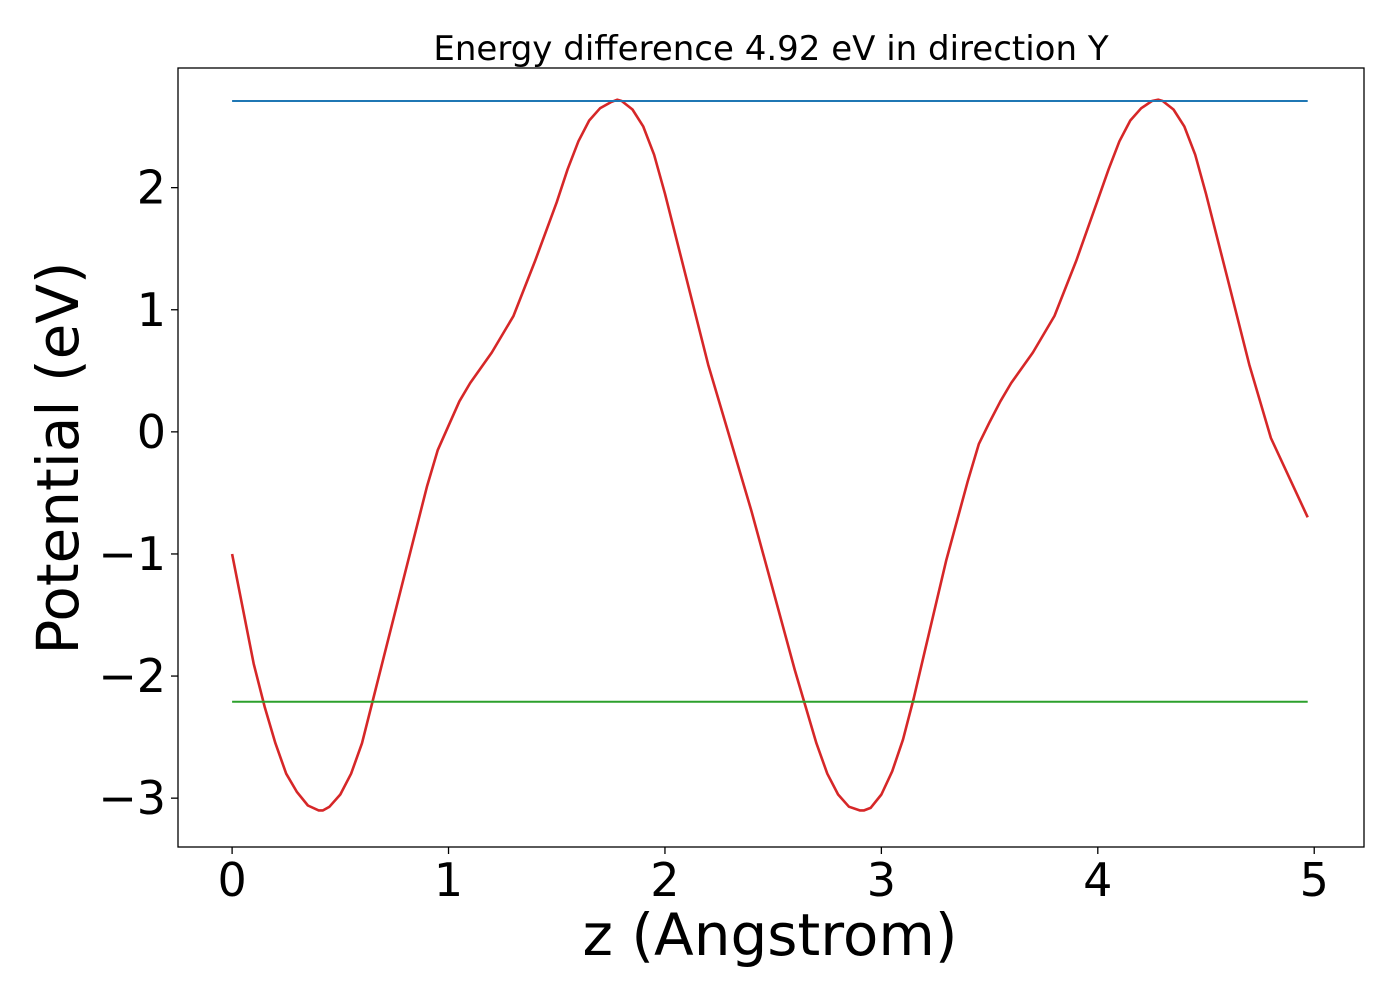 This screenshot has width=1400, height=1000. I want to click on x-axis-label: z (Angstrom), so click(770, 935).